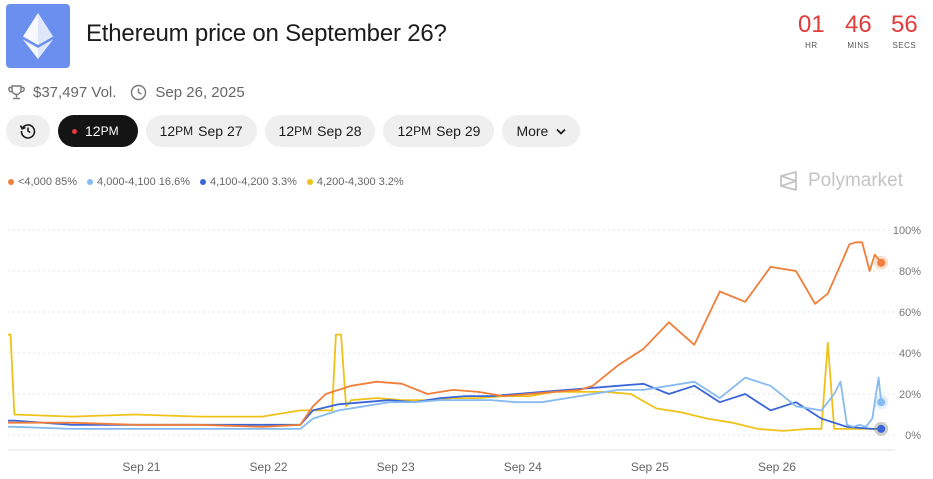  Describe the element at coordinates (650, 467) in the screenshot. I see `x-tick-label: Sep 25` at that location.